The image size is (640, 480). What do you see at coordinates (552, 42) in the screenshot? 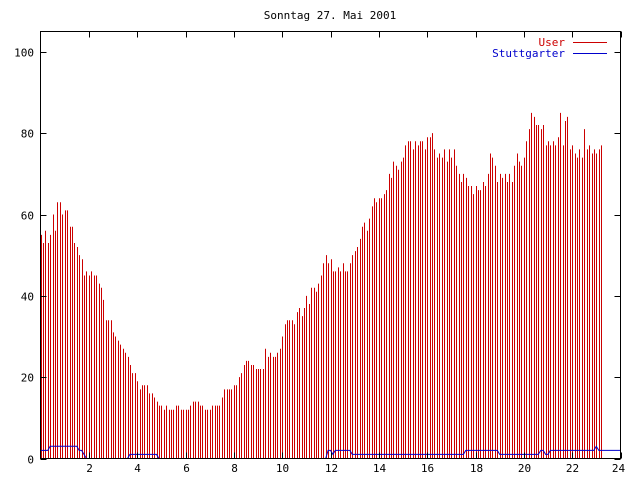
I see `legend-label-user: User` at bounding box center [552, 42].